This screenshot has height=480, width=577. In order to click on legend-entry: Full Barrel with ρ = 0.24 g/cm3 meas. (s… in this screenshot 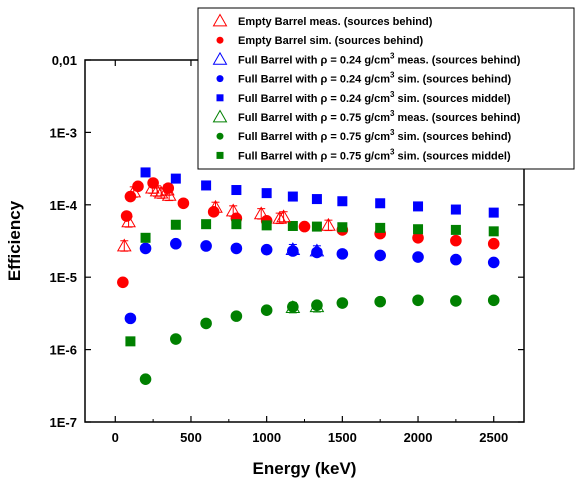, I will do `click(379, 58)`.